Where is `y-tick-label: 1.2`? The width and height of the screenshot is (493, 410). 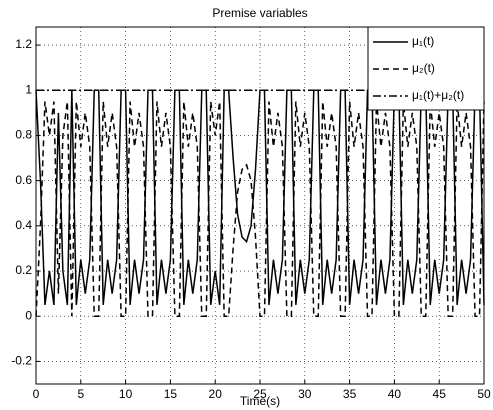 y-tick-label: 1.2 is located at coordinates (23, 44).